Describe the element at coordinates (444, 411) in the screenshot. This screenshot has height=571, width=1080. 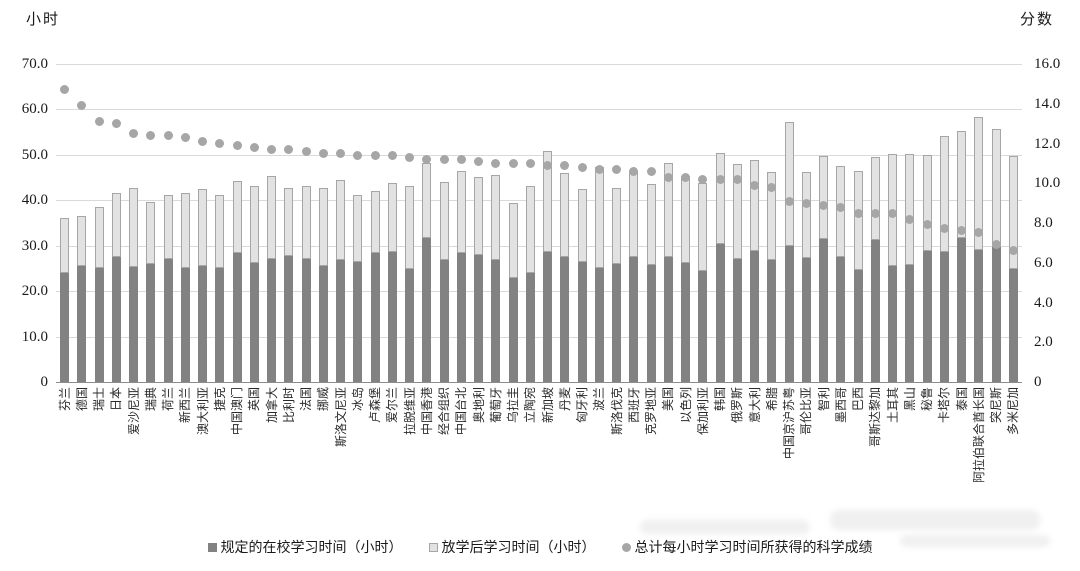
I see `category-label: 经合组织` at that location.